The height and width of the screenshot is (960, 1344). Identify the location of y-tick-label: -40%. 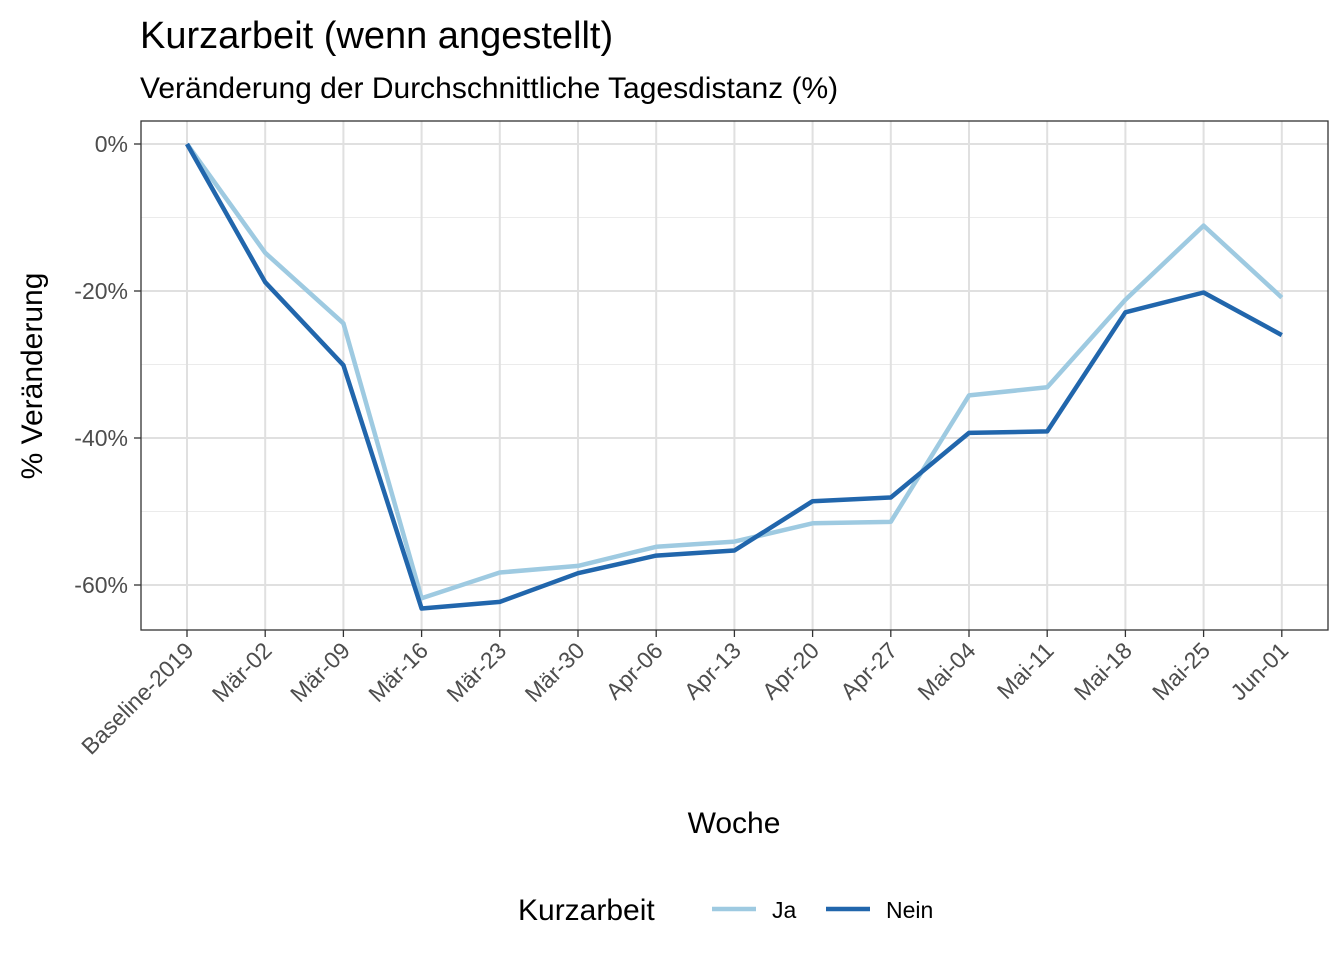
(101, 438).